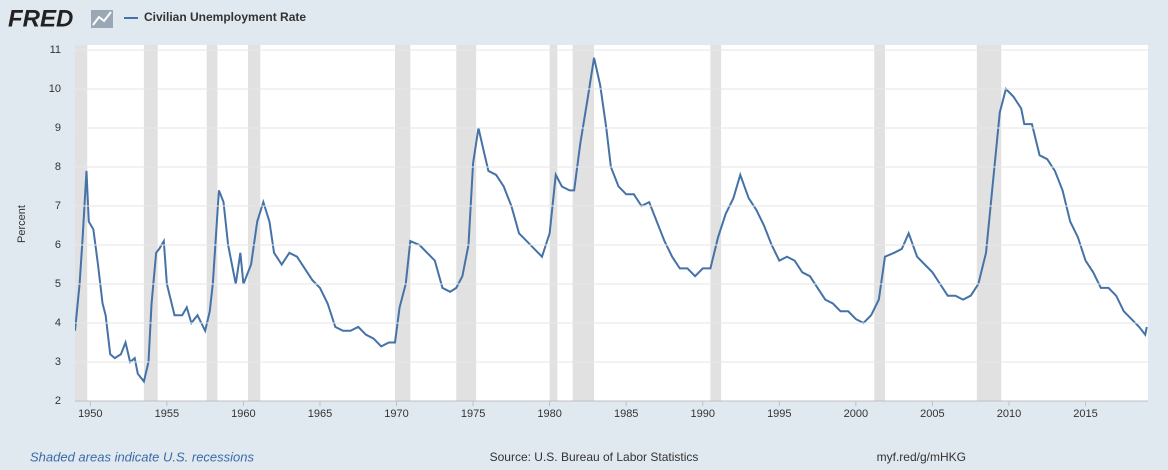 This screenshot has width=1168, height=470. I want to click on x-tick-label: 1950, so click(90, 414).